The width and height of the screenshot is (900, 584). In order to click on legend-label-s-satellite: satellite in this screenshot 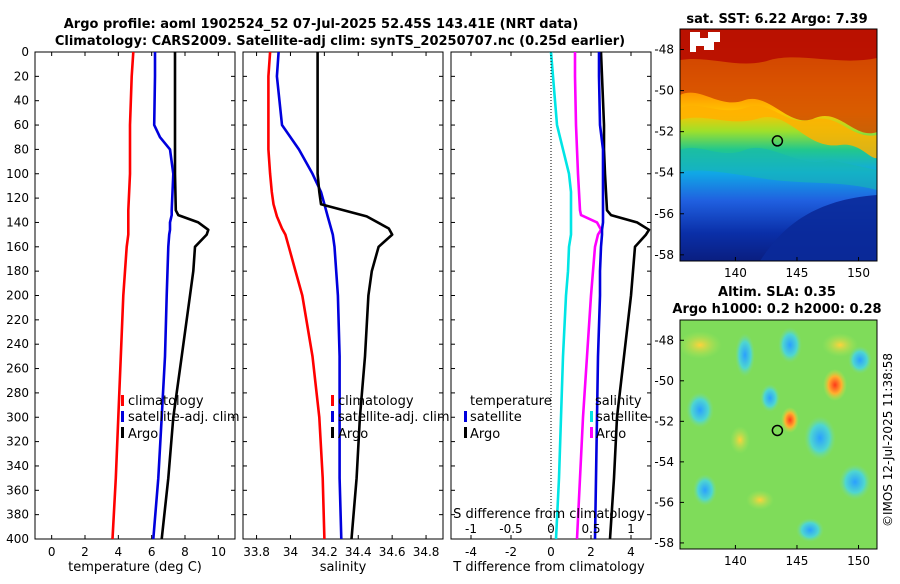, I will do `click(622, 417)`.